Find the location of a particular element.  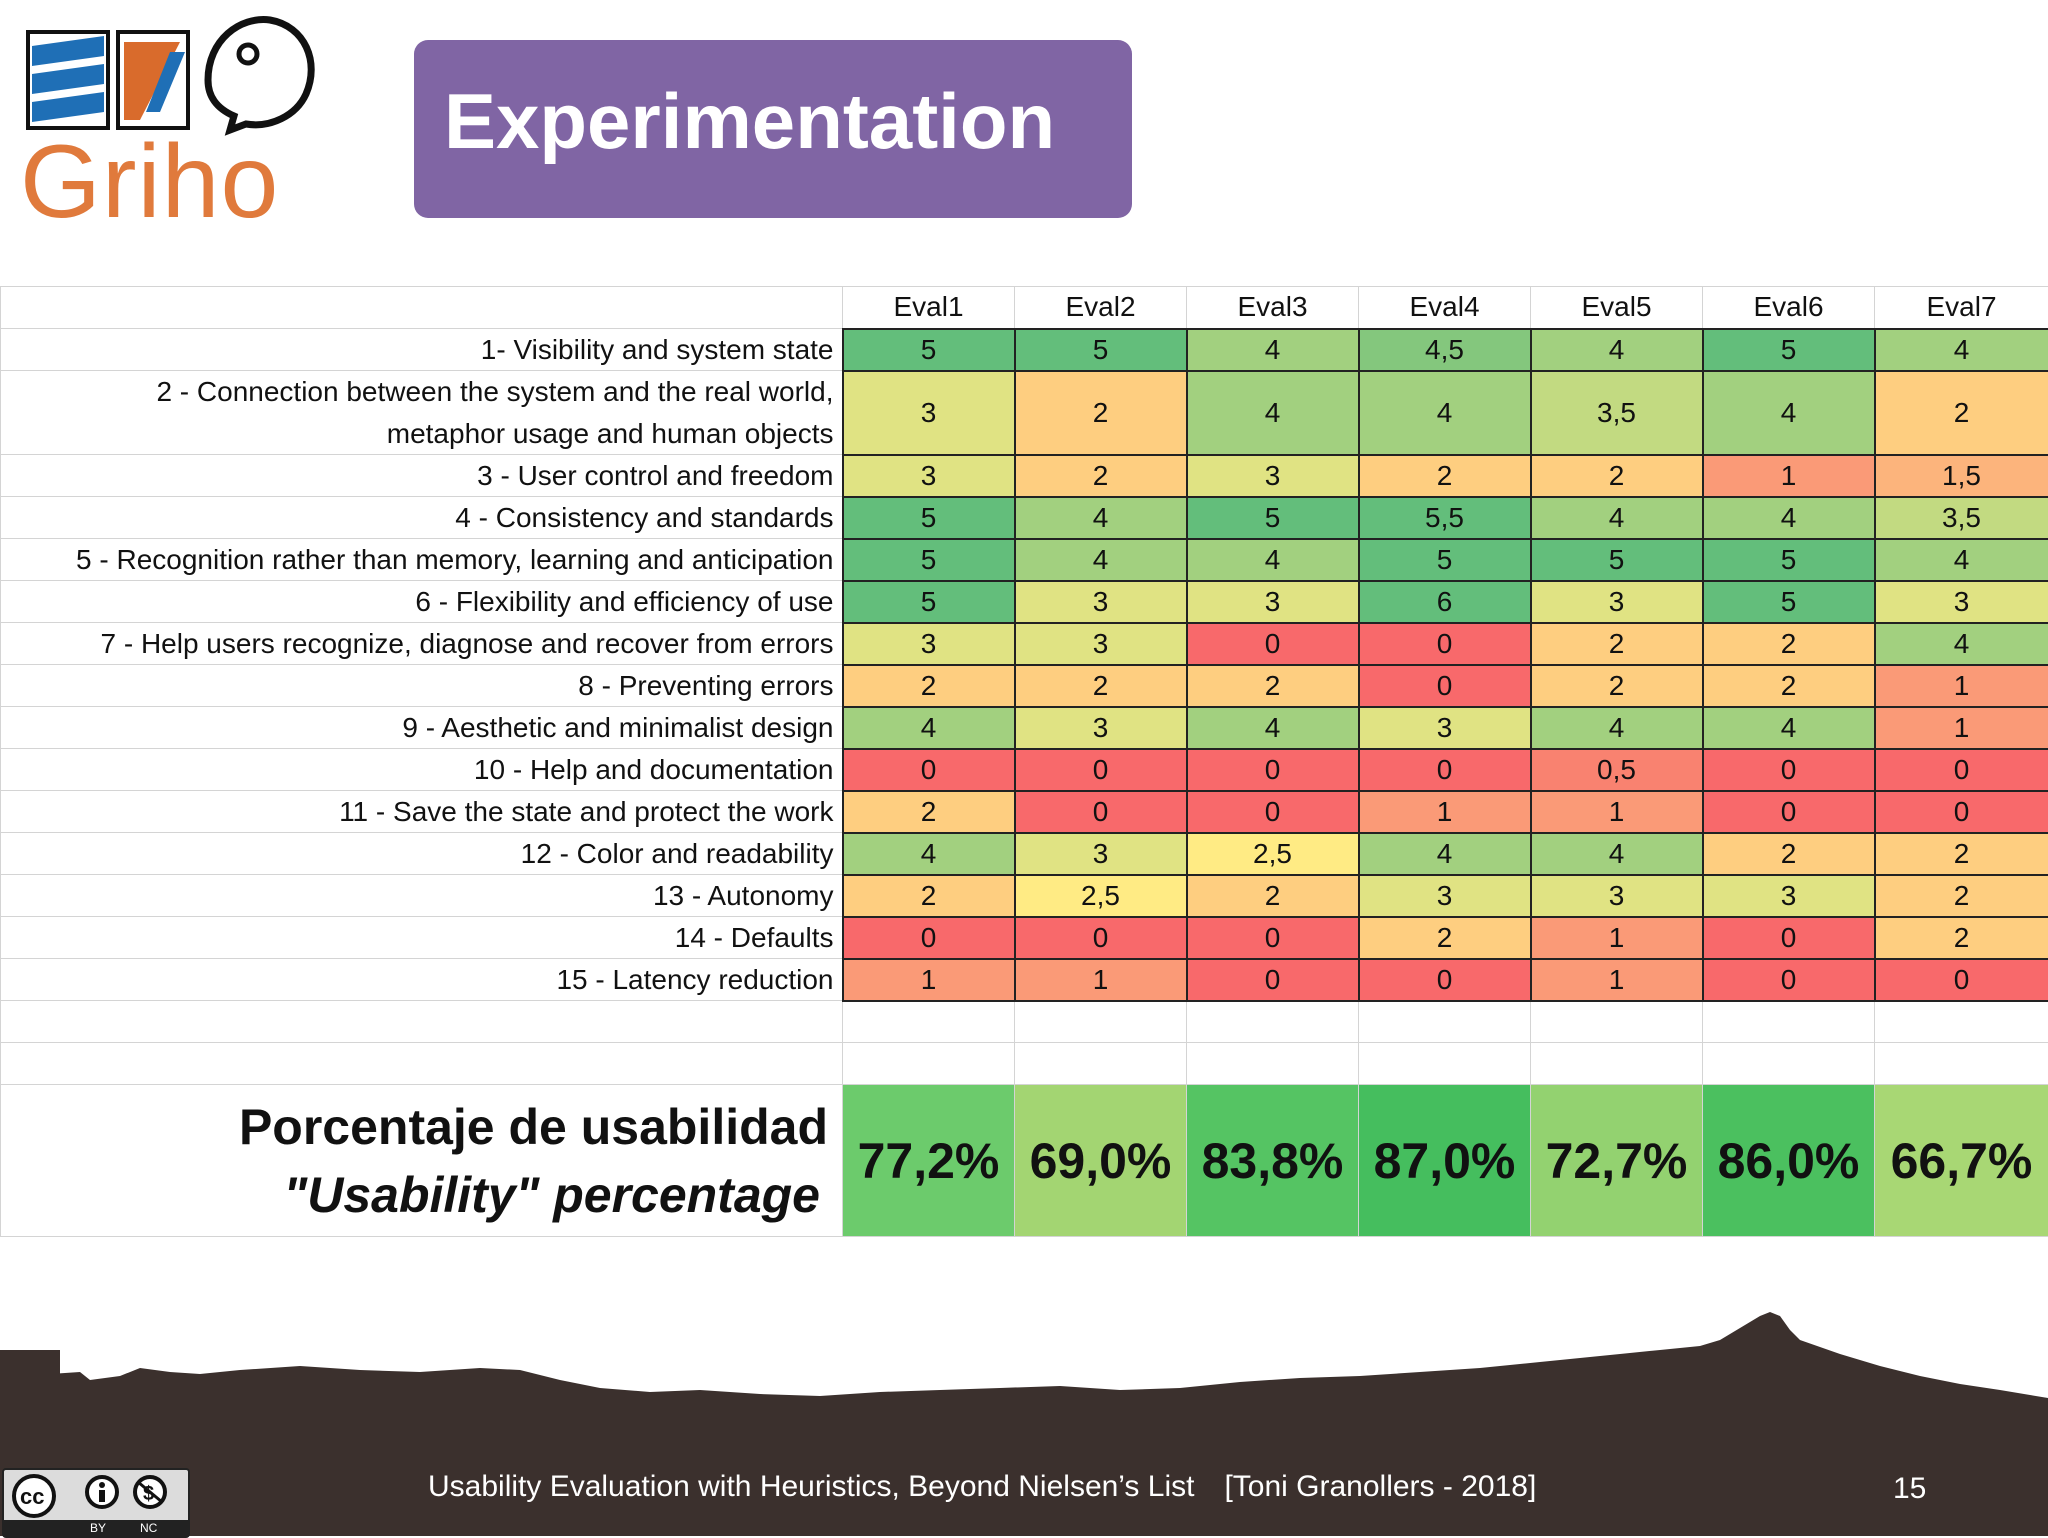

heuristic-label-line: 11 - Save the state and protect the work is located at coordinates (417, 812).